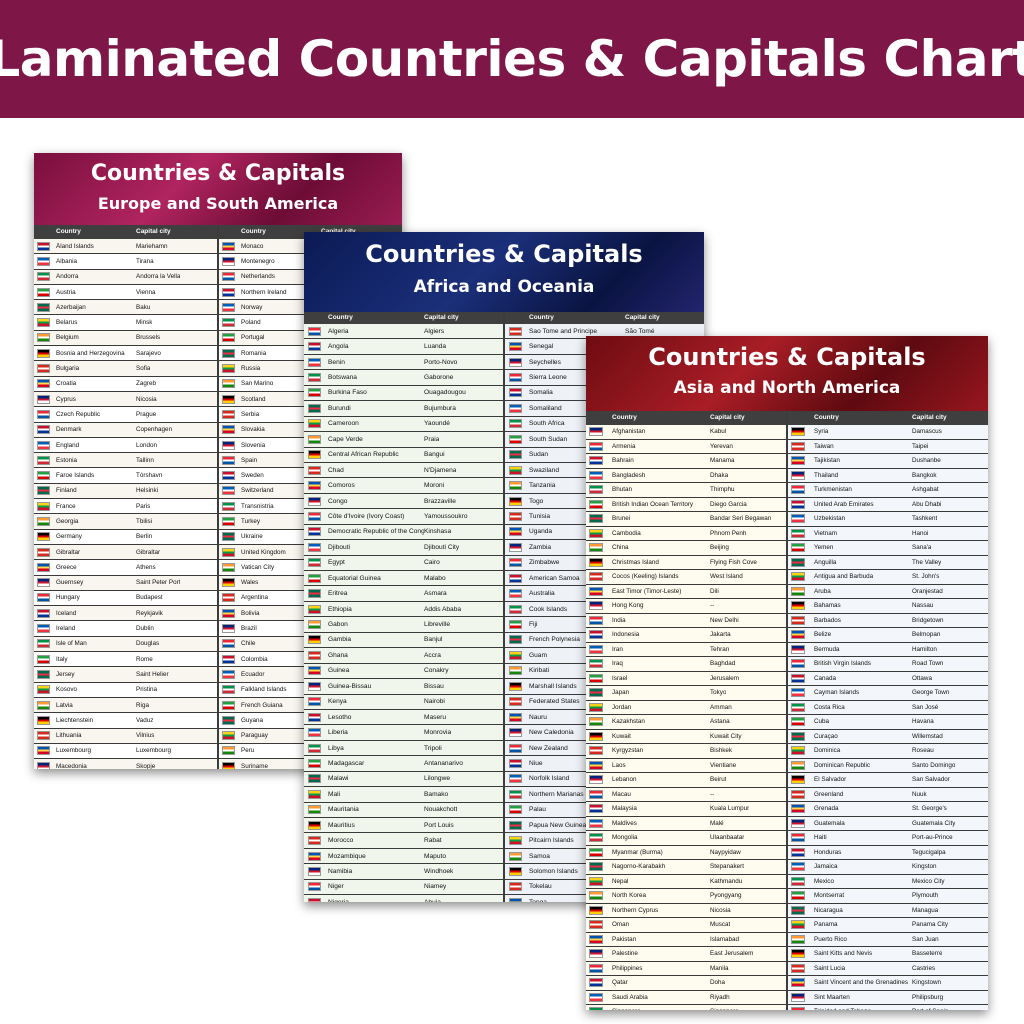 The width and height of the screenshot is (1024, 1024). What do you see at coordinates (145, 261) in the screenshot?
I see `capital-name: Tirana` at bounding box center [145, 261].